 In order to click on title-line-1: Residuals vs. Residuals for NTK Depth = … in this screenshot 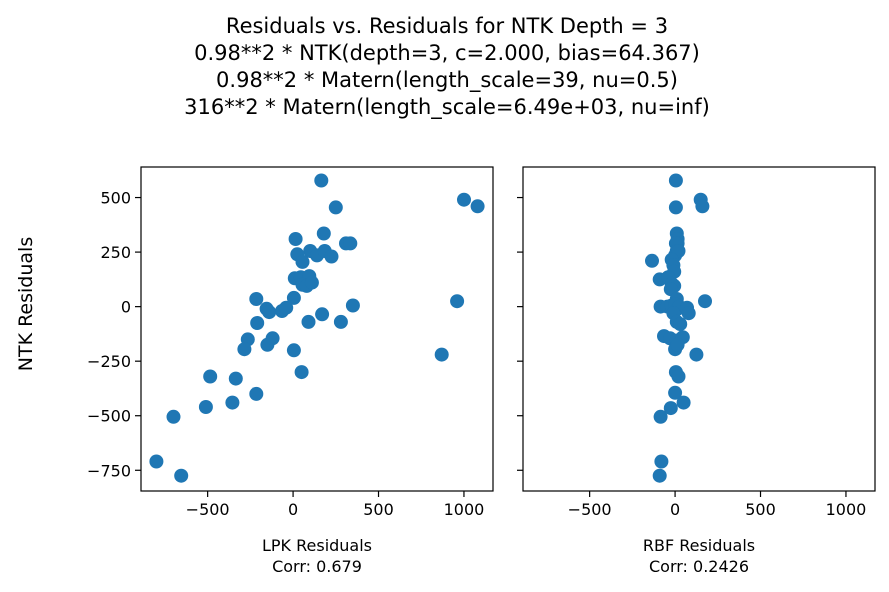, I will do `click(447, 26)`.